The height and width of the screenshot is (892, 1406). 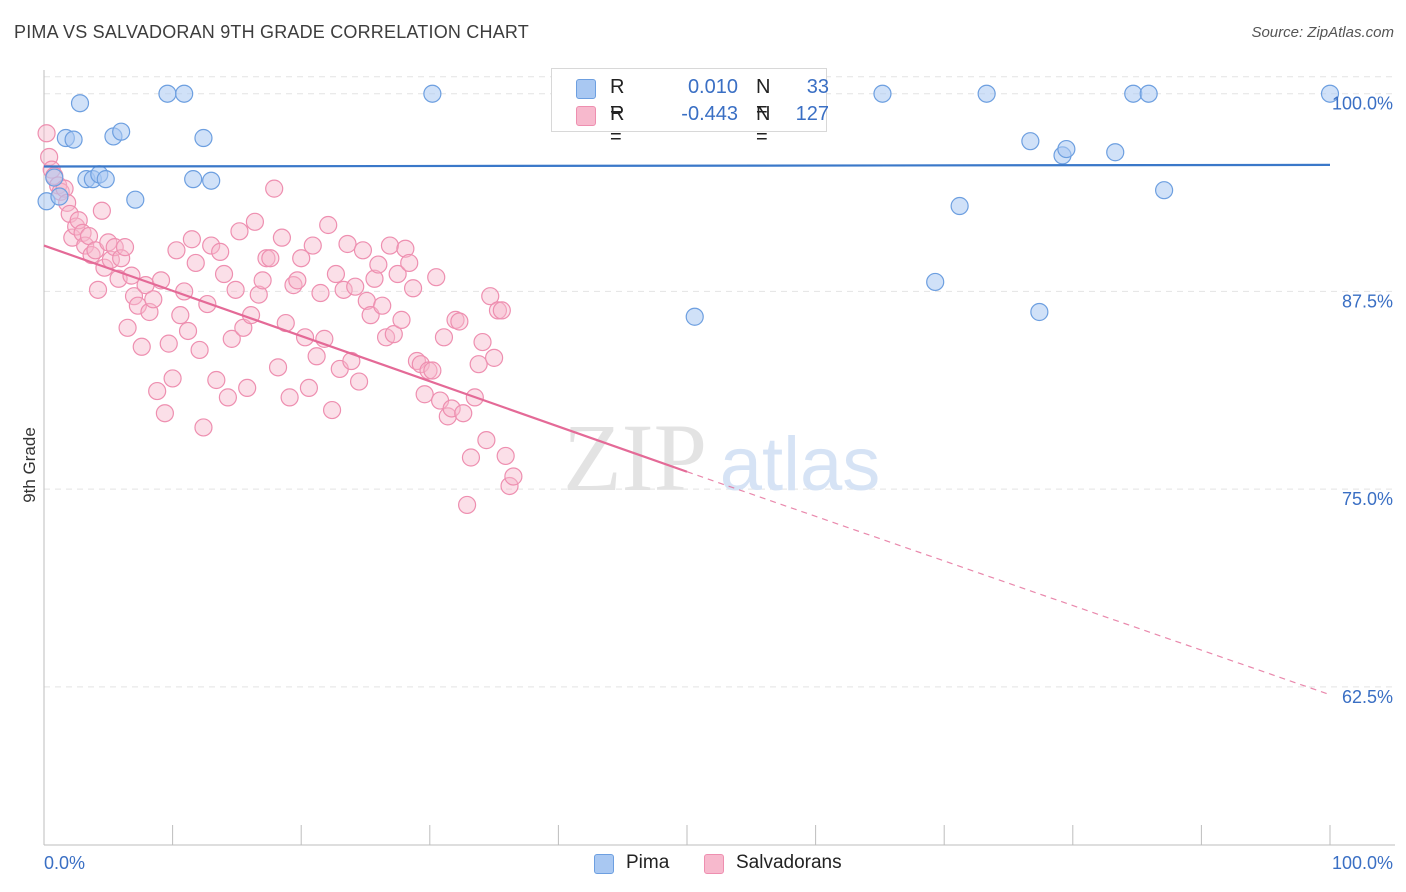 I want to click on stats-legend: R = 0.010 N = 33 R = -0.443 N = 127, so click(x=690, y=108).